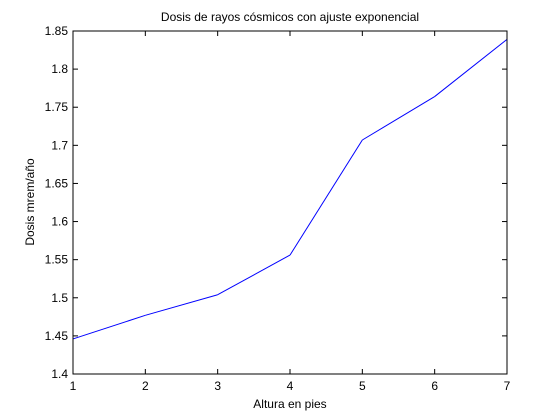  I want to click on y-tick-label: 1.85, so click(57, 31).